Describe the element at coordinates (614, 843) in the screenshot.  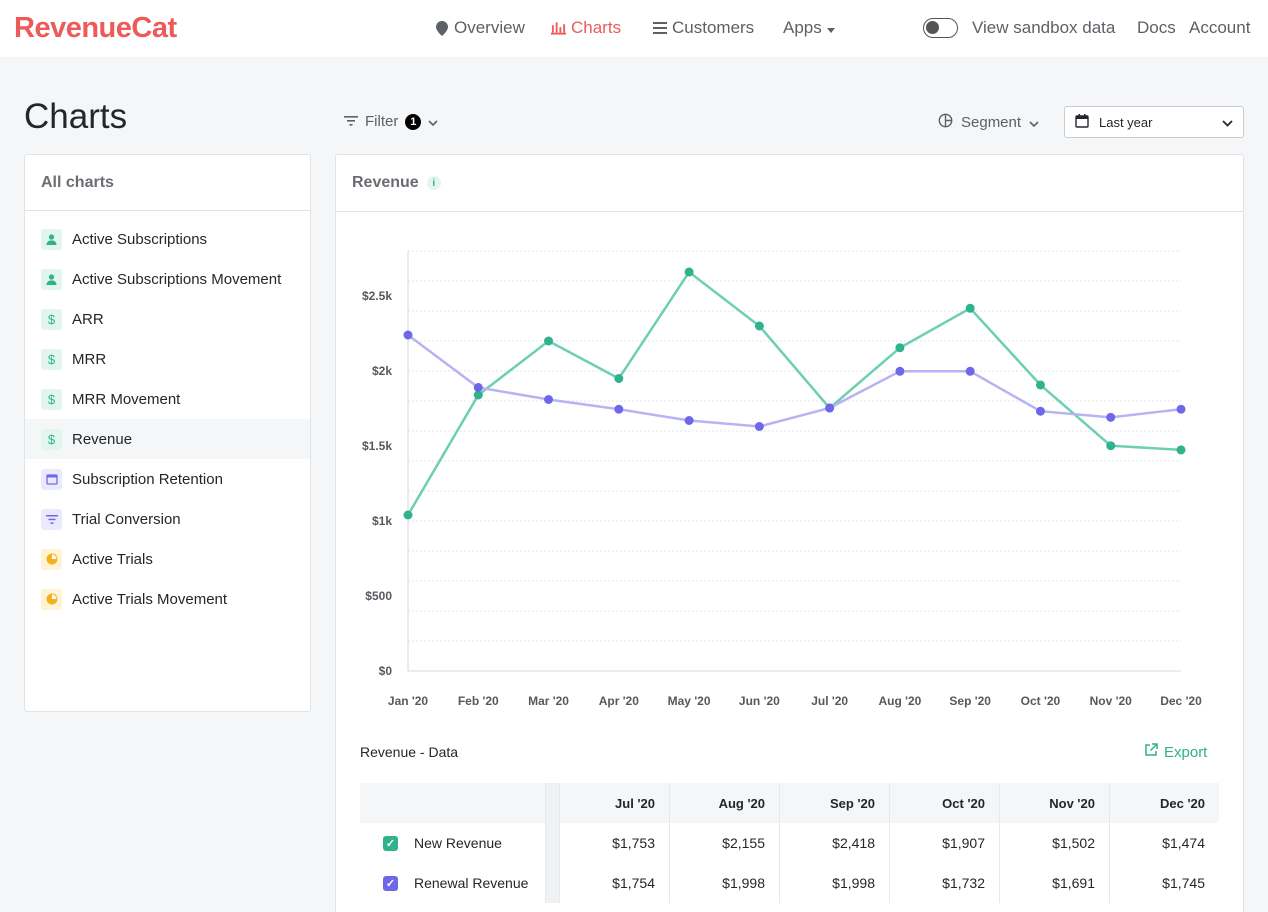
I see `table-cell: $1,753` at that location.